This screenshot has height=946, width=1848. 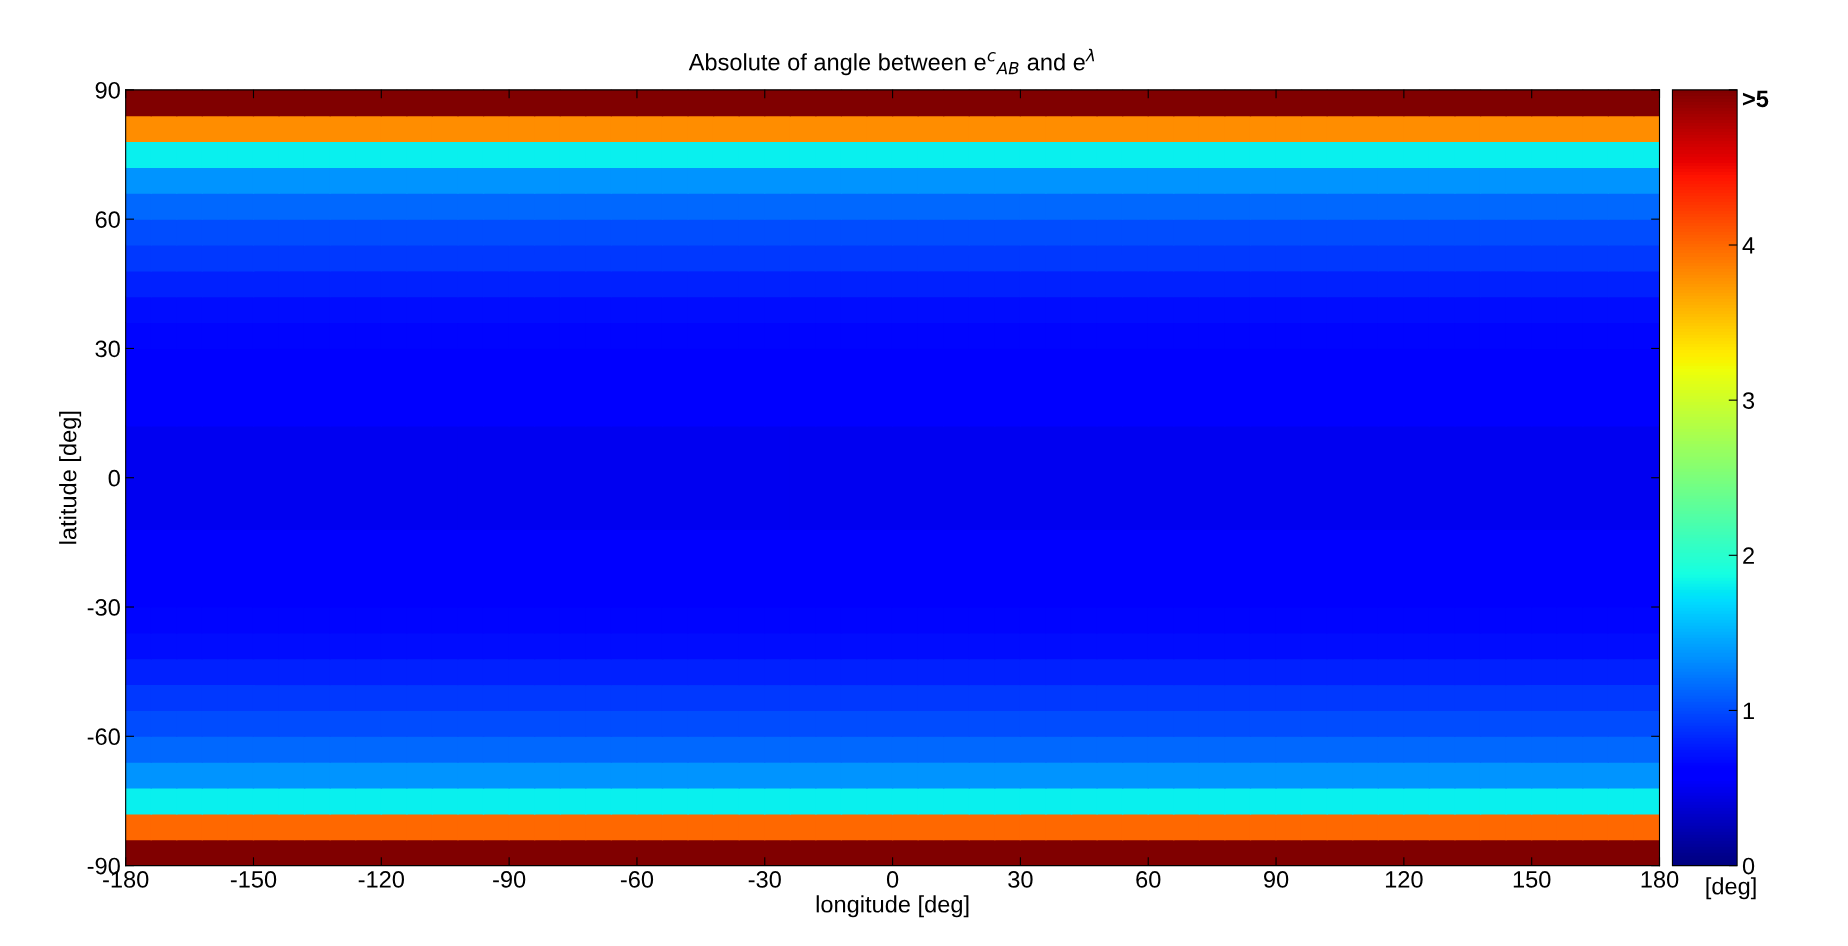 I want to click on color-bar-label: >5, so click(x=1755, y=99).